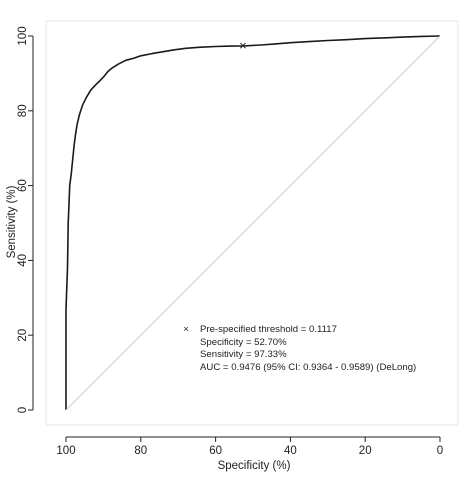 This screenshot has height=479, width=474. I want to click on y-tick-label: 20, so click(23, 335).